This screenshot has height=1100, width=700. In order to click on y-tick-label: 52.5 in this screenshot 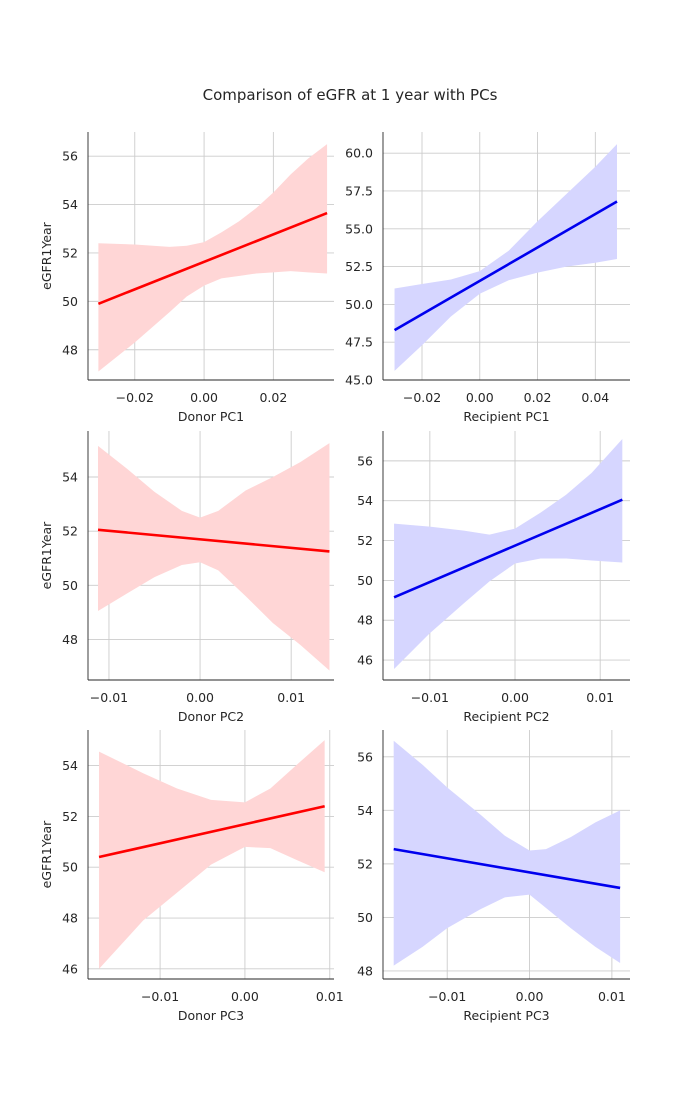, I will do `click(359, 266)`.